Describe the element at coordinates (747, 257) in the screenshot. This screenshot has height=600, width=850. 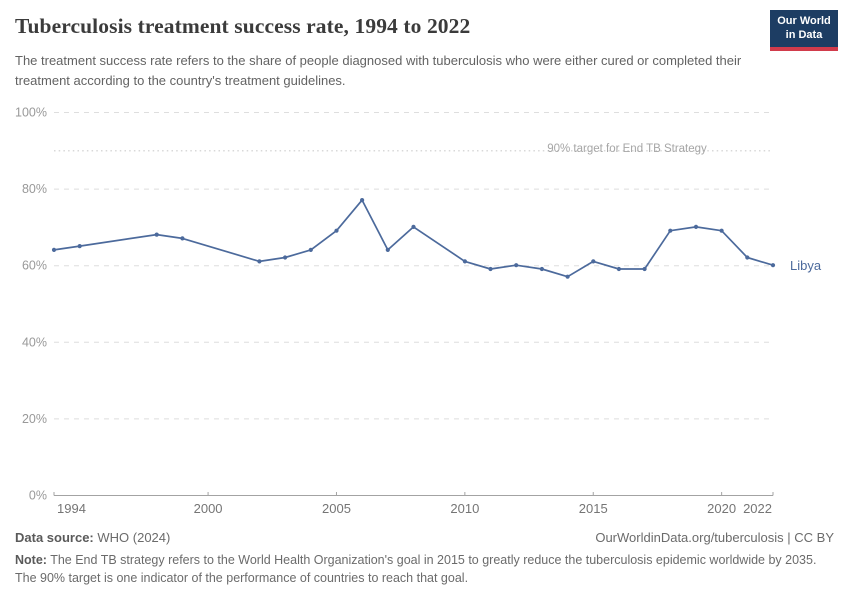
I see `data-point-2021` at that location.